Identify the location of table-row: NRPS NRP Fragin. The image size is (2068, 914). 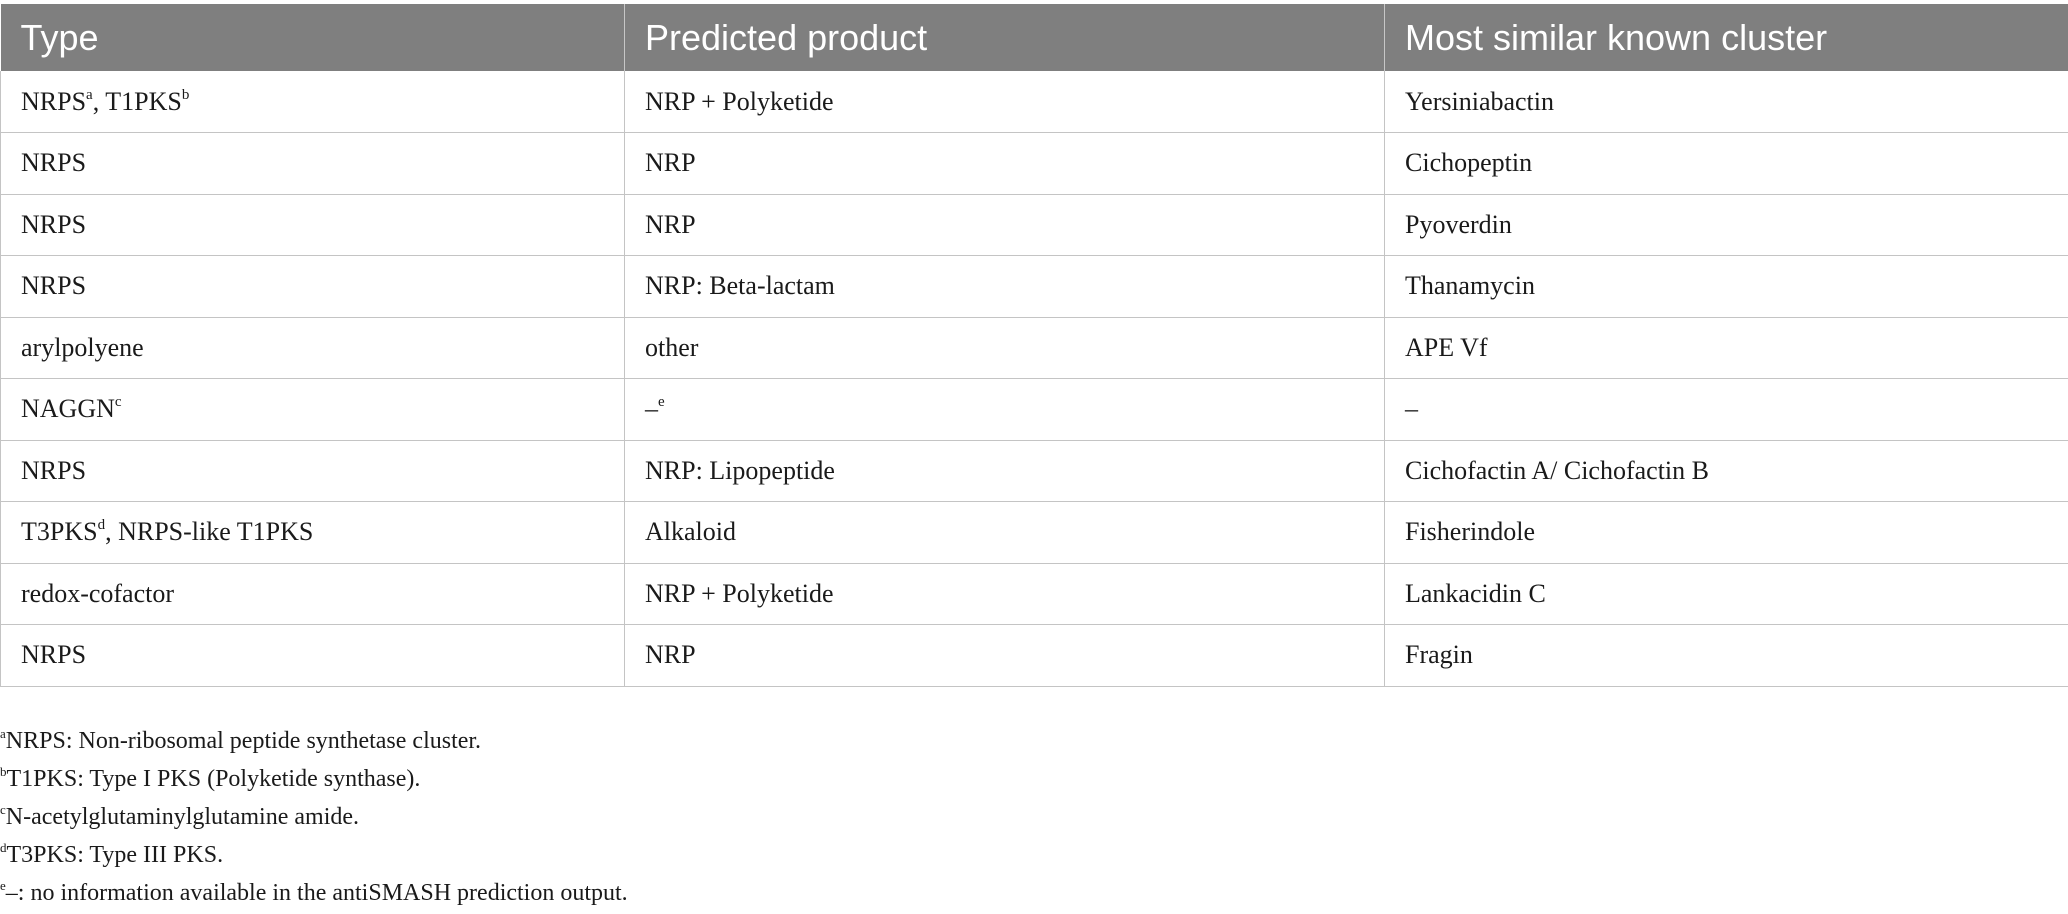
(1034, 655).